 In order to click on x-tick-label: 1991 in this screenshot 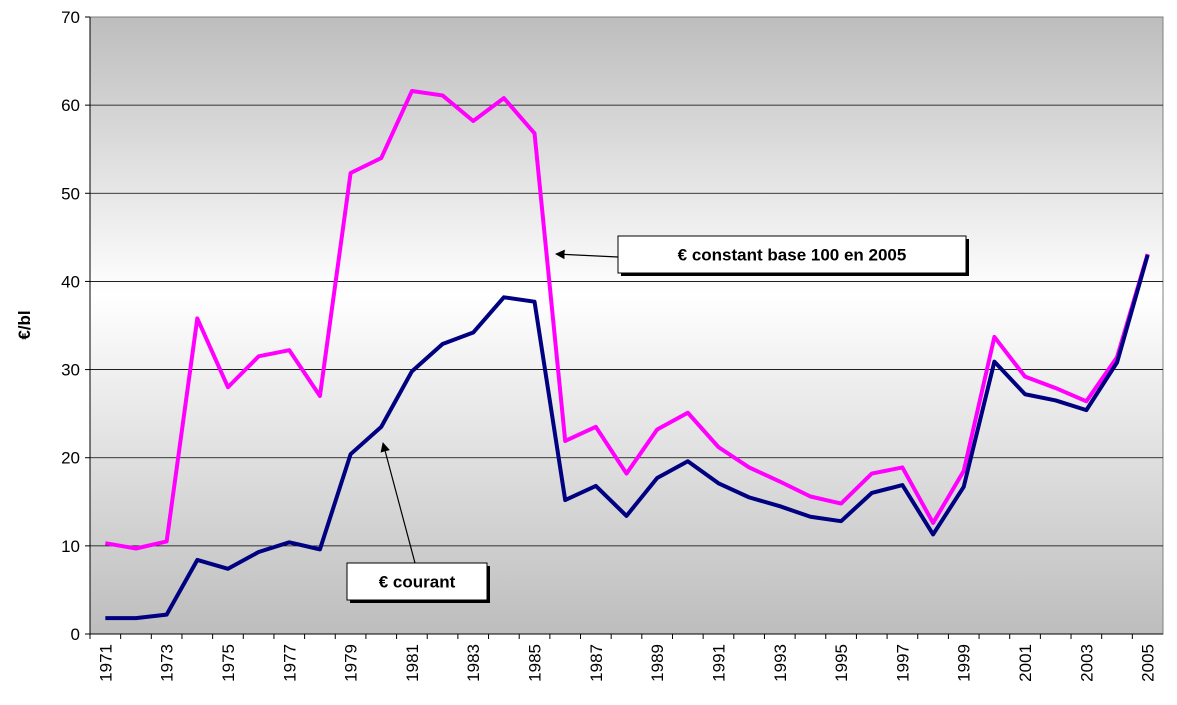, I will do `click(718, 663)`.